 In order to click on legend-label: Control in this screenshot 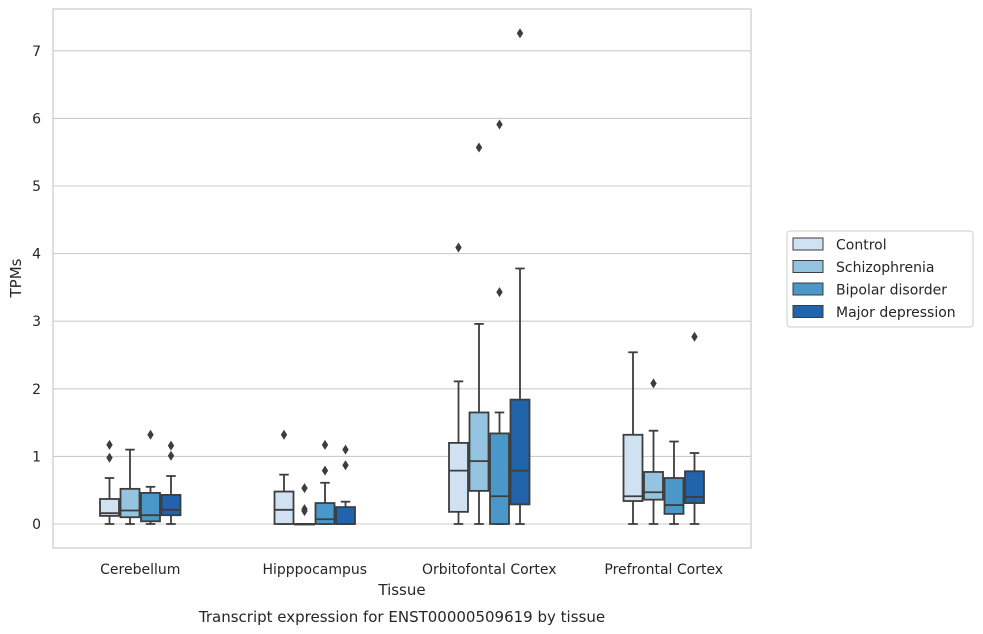, I will do `click(861, 246)`.